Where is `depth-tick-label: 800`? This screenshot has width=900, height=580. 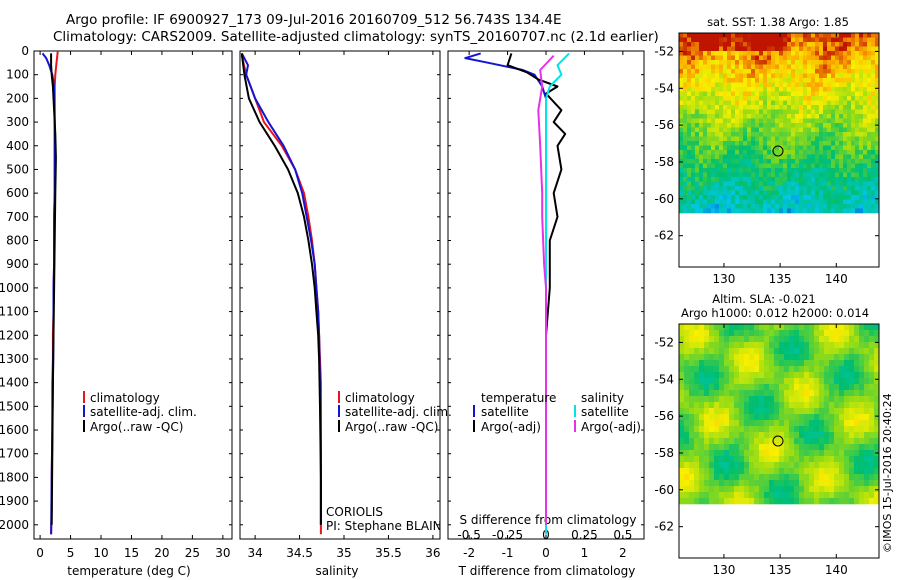
depth-tick-label: 800 is located at coordinates (17, 241).